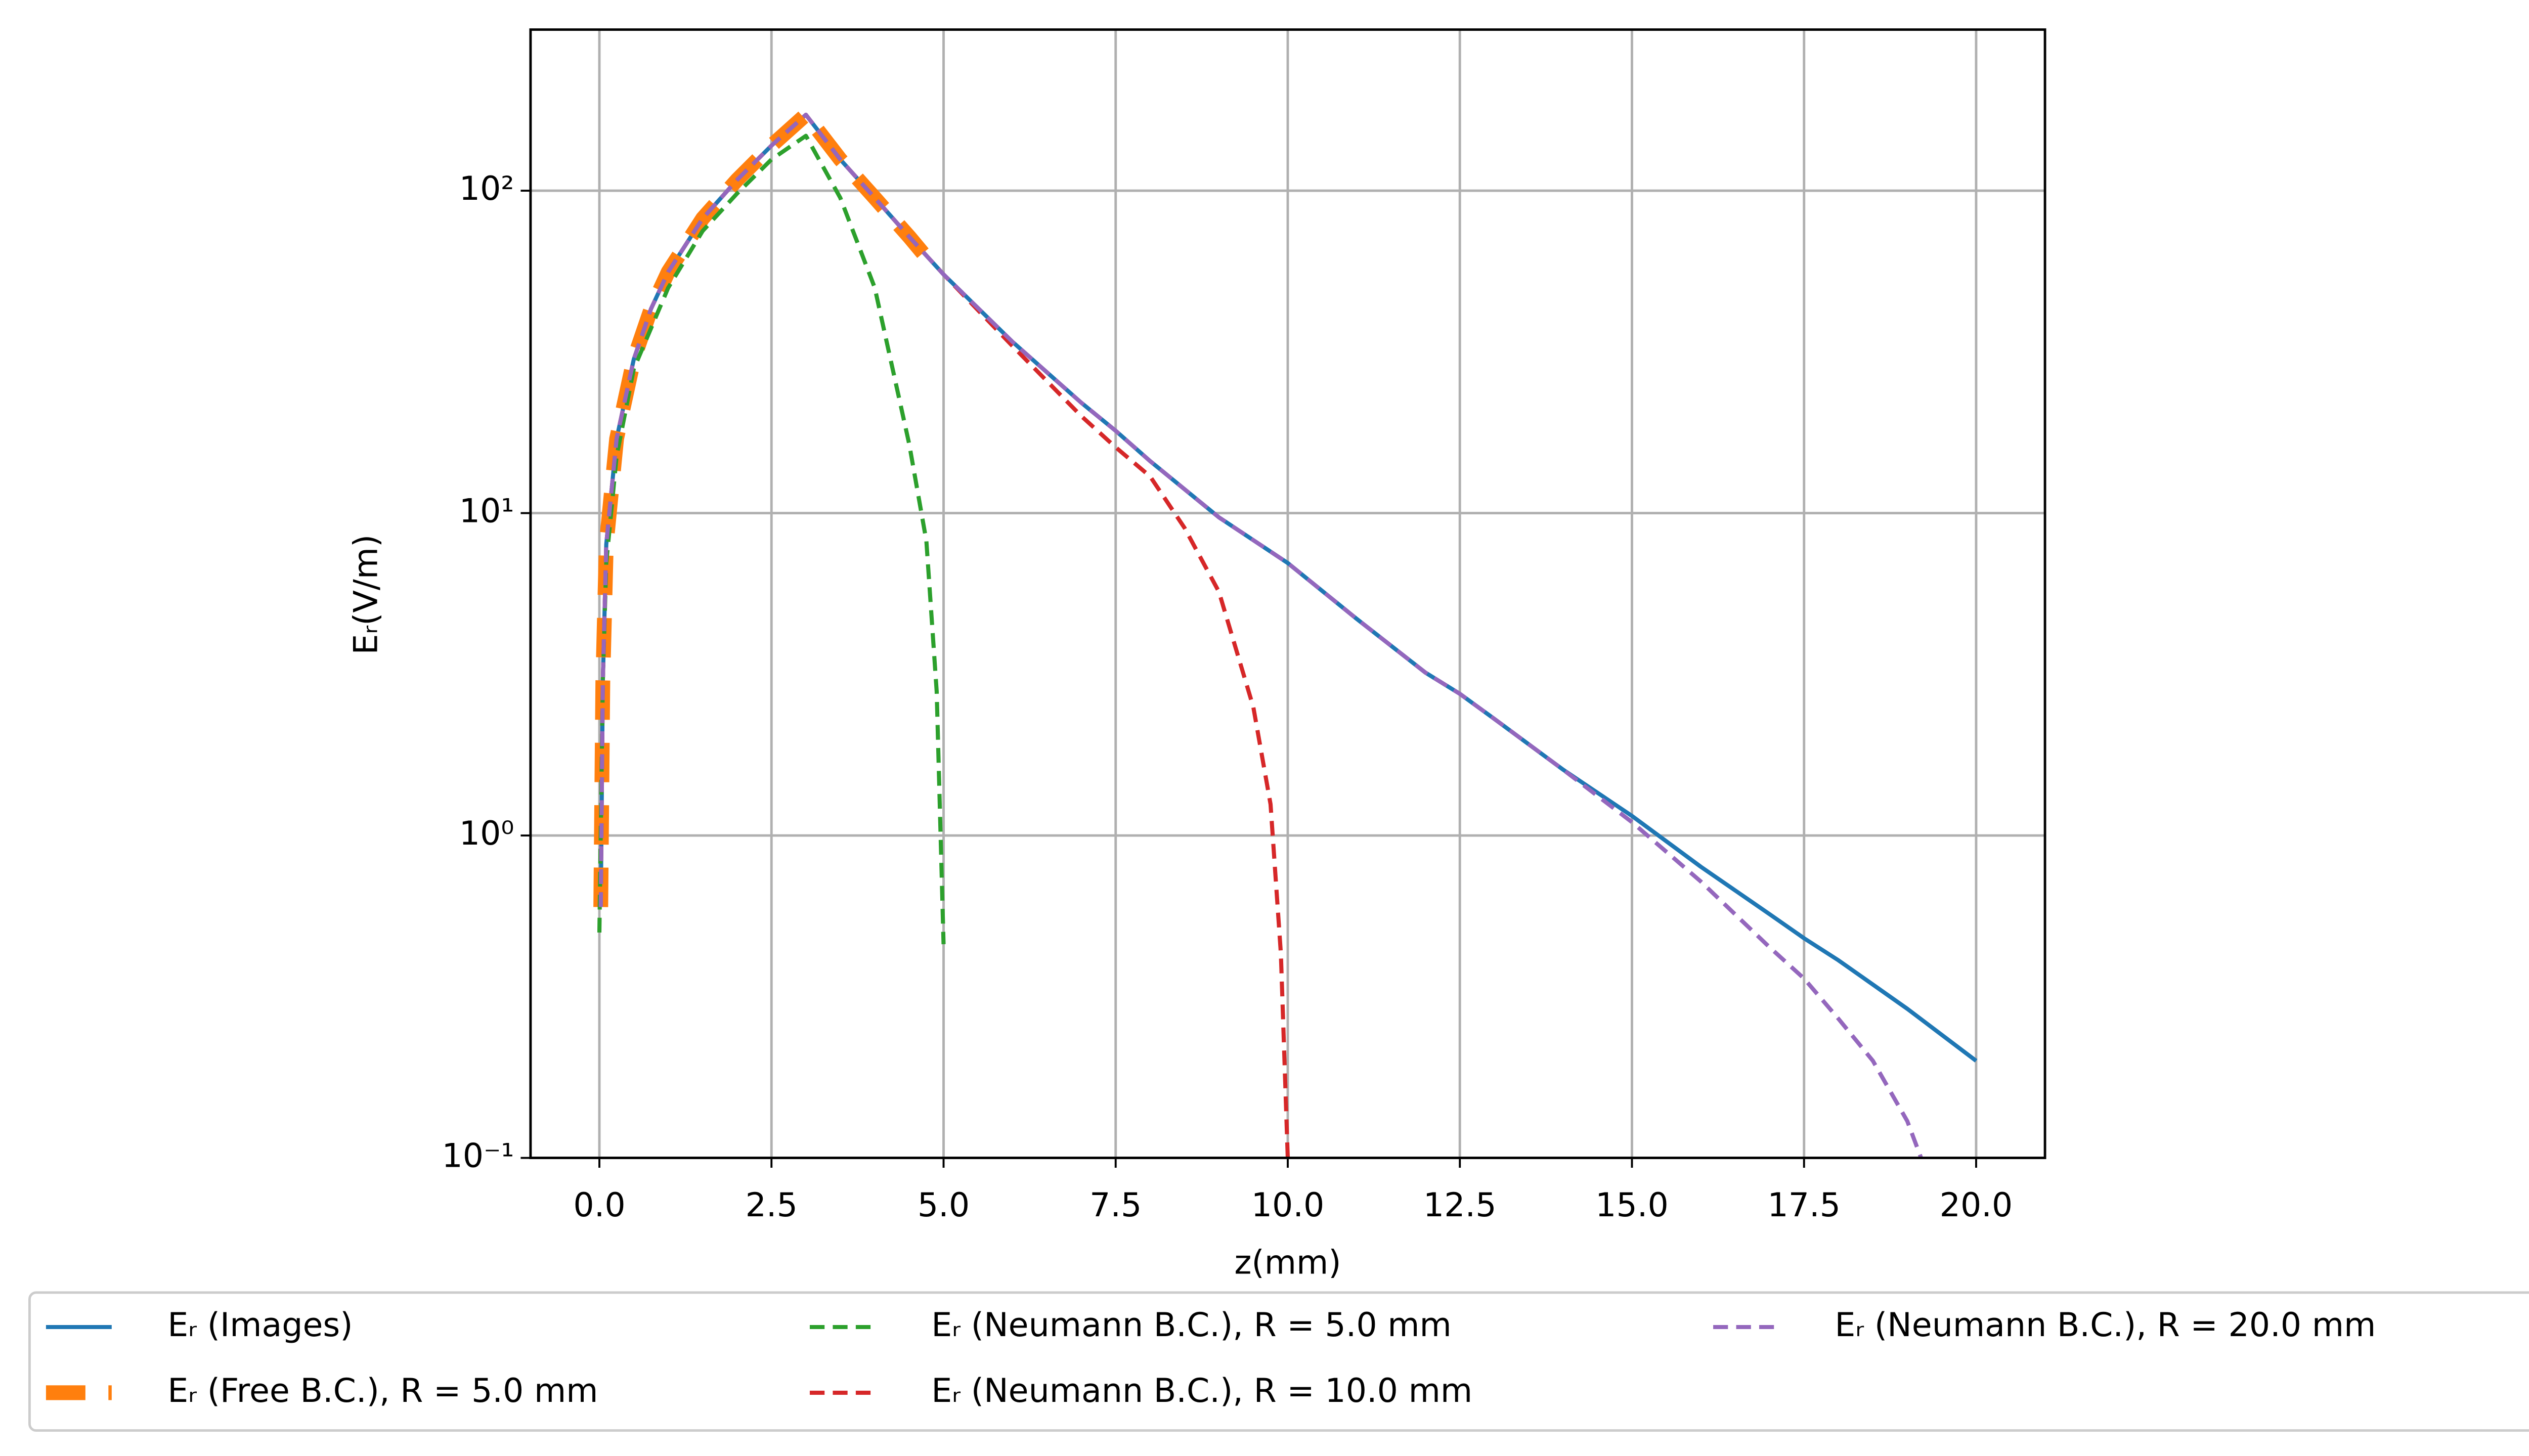  I want to click on y-tick-label: 10⁰, so click(486, 834).